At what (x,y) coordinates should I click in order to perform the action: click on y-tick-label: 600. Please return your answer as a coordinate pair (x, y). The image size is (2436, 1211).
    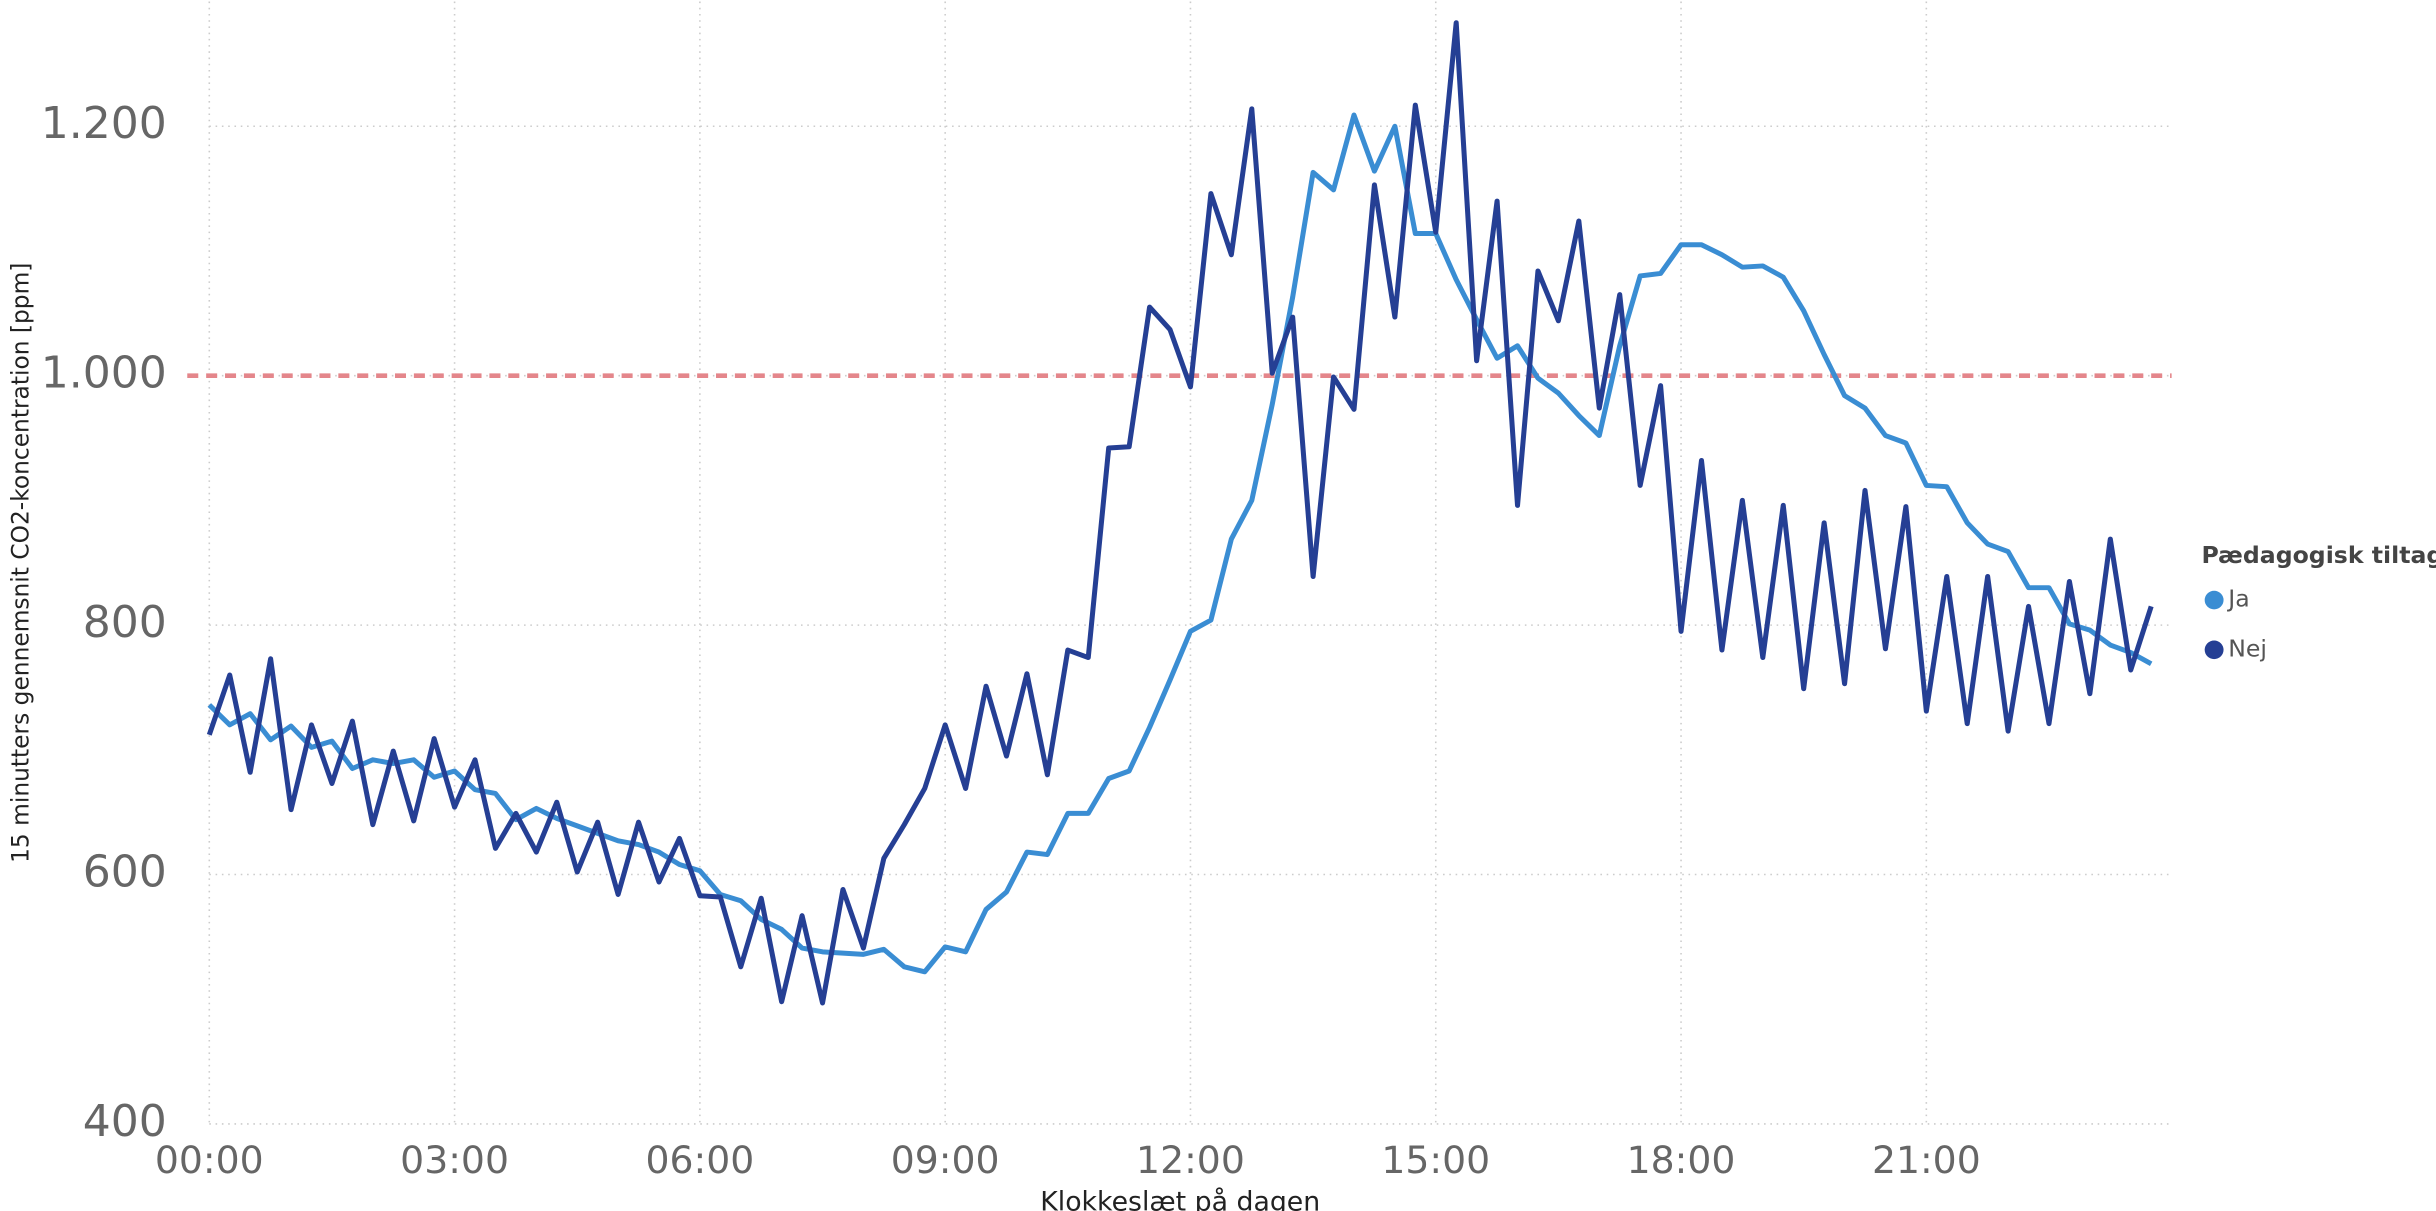
    Looking at the image, I should click on (125, 872).